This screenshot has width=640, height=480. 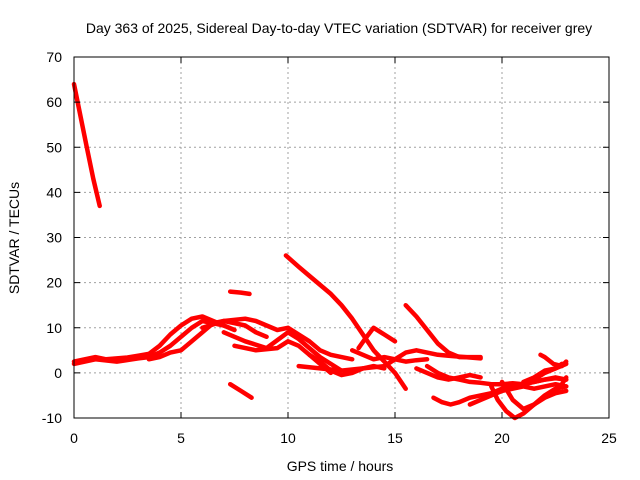 I want to click on x-tick-label: 15, so click(x=395, y=438).